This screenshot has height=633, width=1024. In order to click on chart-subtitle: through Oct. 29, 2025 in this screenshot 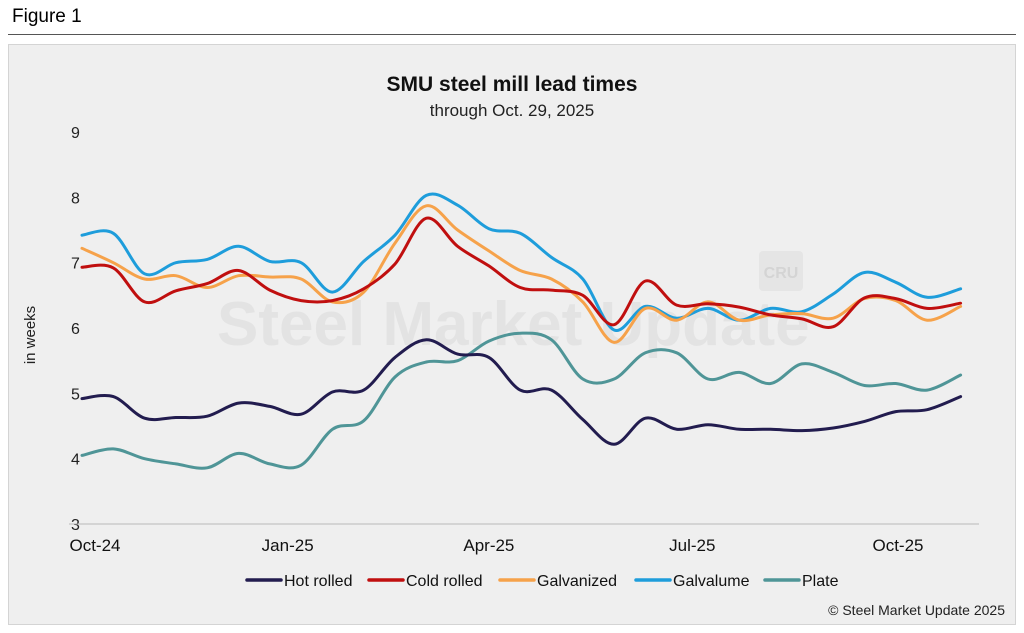, I will do `click(512, 110)`.